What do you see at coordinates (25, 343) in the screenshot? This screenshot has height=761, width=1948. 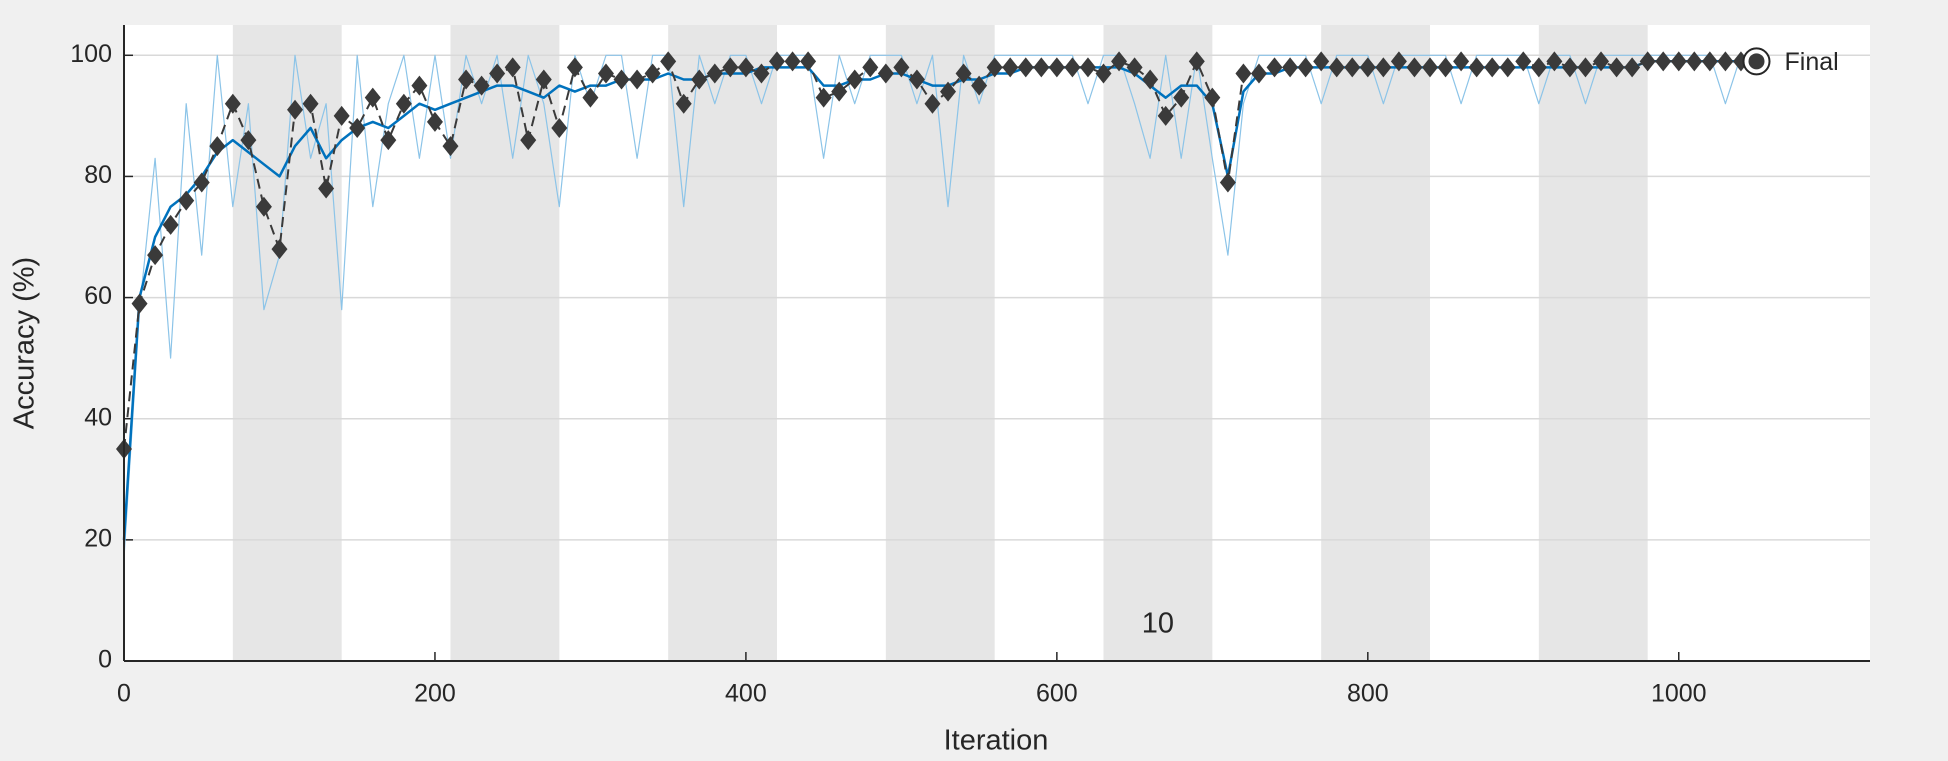 I see `y-axis-label: Accuracy (%)` at bounding box center [25, 343].